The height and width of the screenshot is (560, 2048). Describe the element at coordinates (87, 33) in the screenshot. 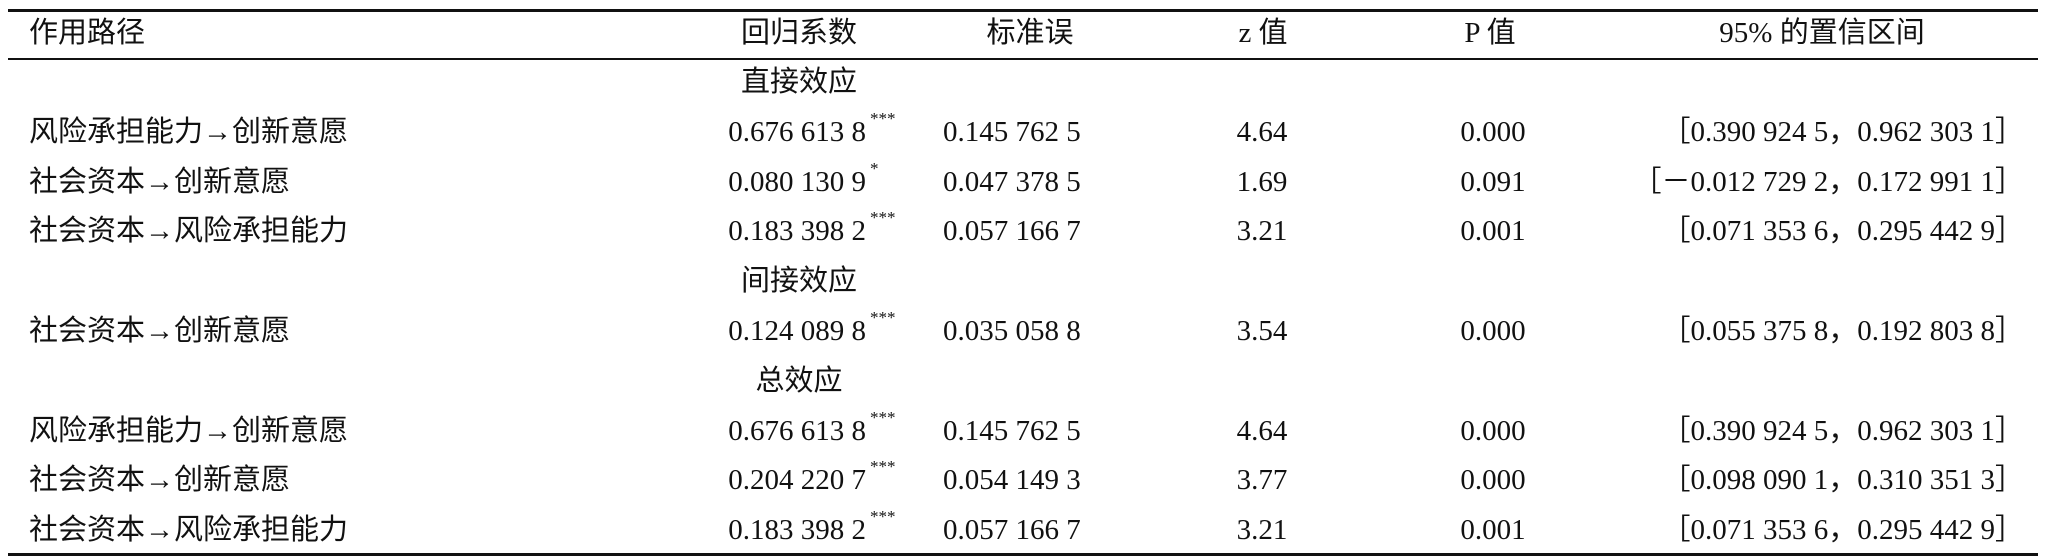

I see `column-header: 作用路径` at that location.